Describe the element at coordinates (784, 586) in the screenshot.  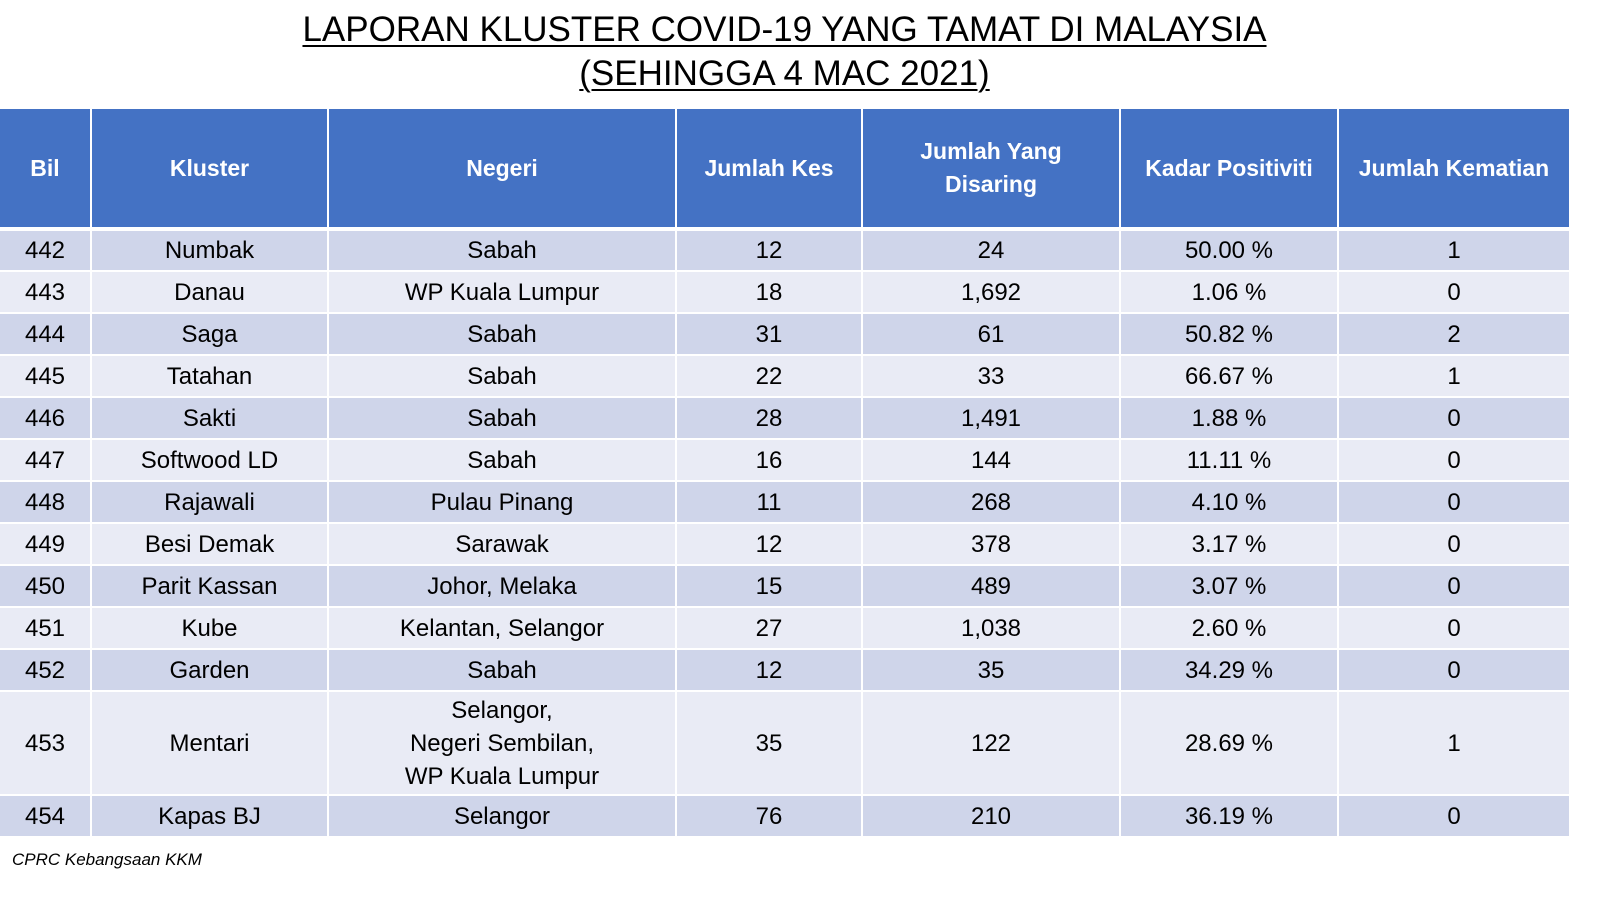
I see `table-row: 450 Parit Kassan Johor, Melaka 15 489 3.07 % 0` at that location.